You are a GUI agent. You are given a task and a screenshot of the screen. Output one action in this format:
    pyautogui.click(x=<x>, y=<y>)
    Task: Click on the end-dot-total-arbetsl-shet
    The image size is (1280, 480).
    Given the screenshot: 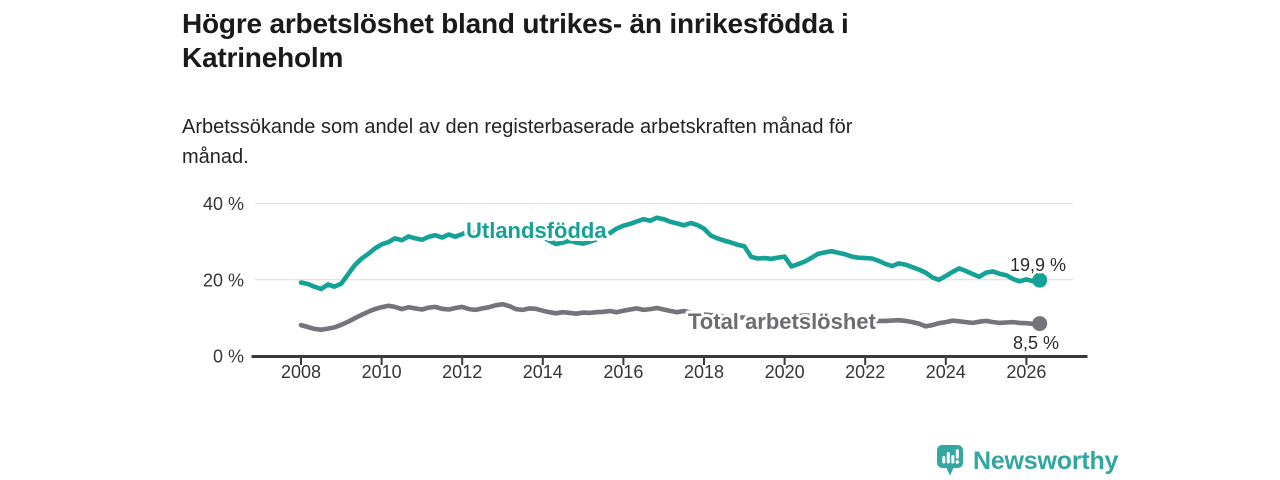 What is the action you would take?
    pyautogui.click(x=1040, y=324)
    